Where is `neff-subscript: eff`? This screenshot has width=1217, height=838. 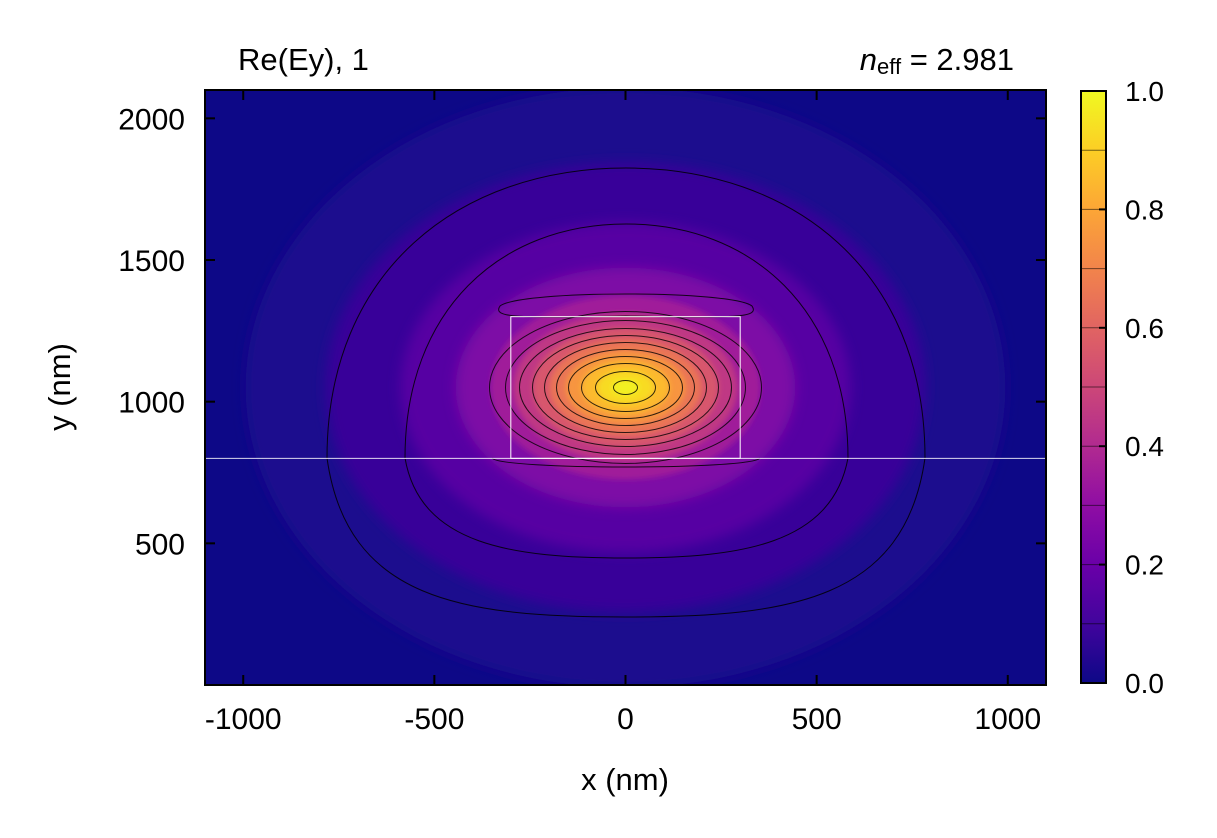
neff-subscript: eff is located at coordinates (889, 66).